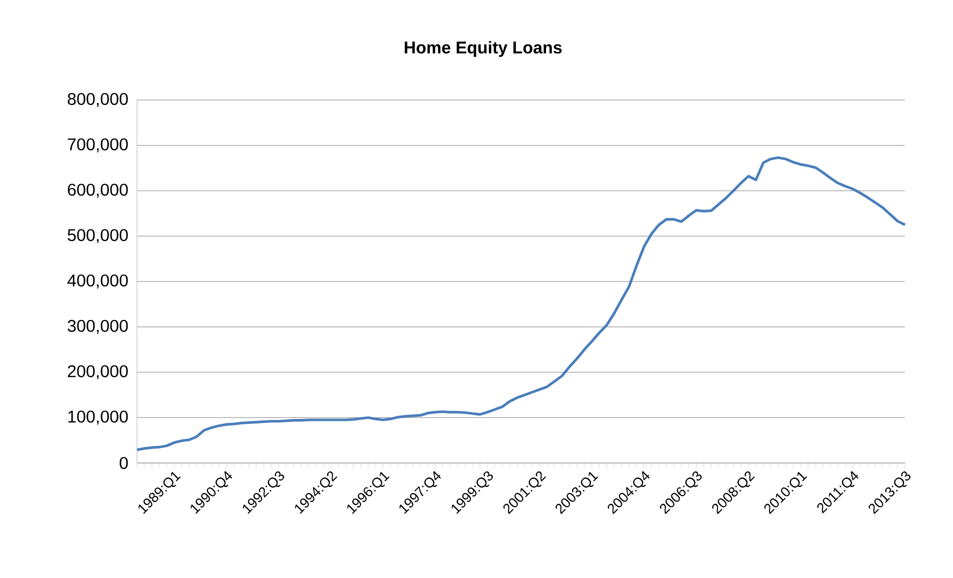  I want to click on y-tick-label: 500,000, so click(98, 236).